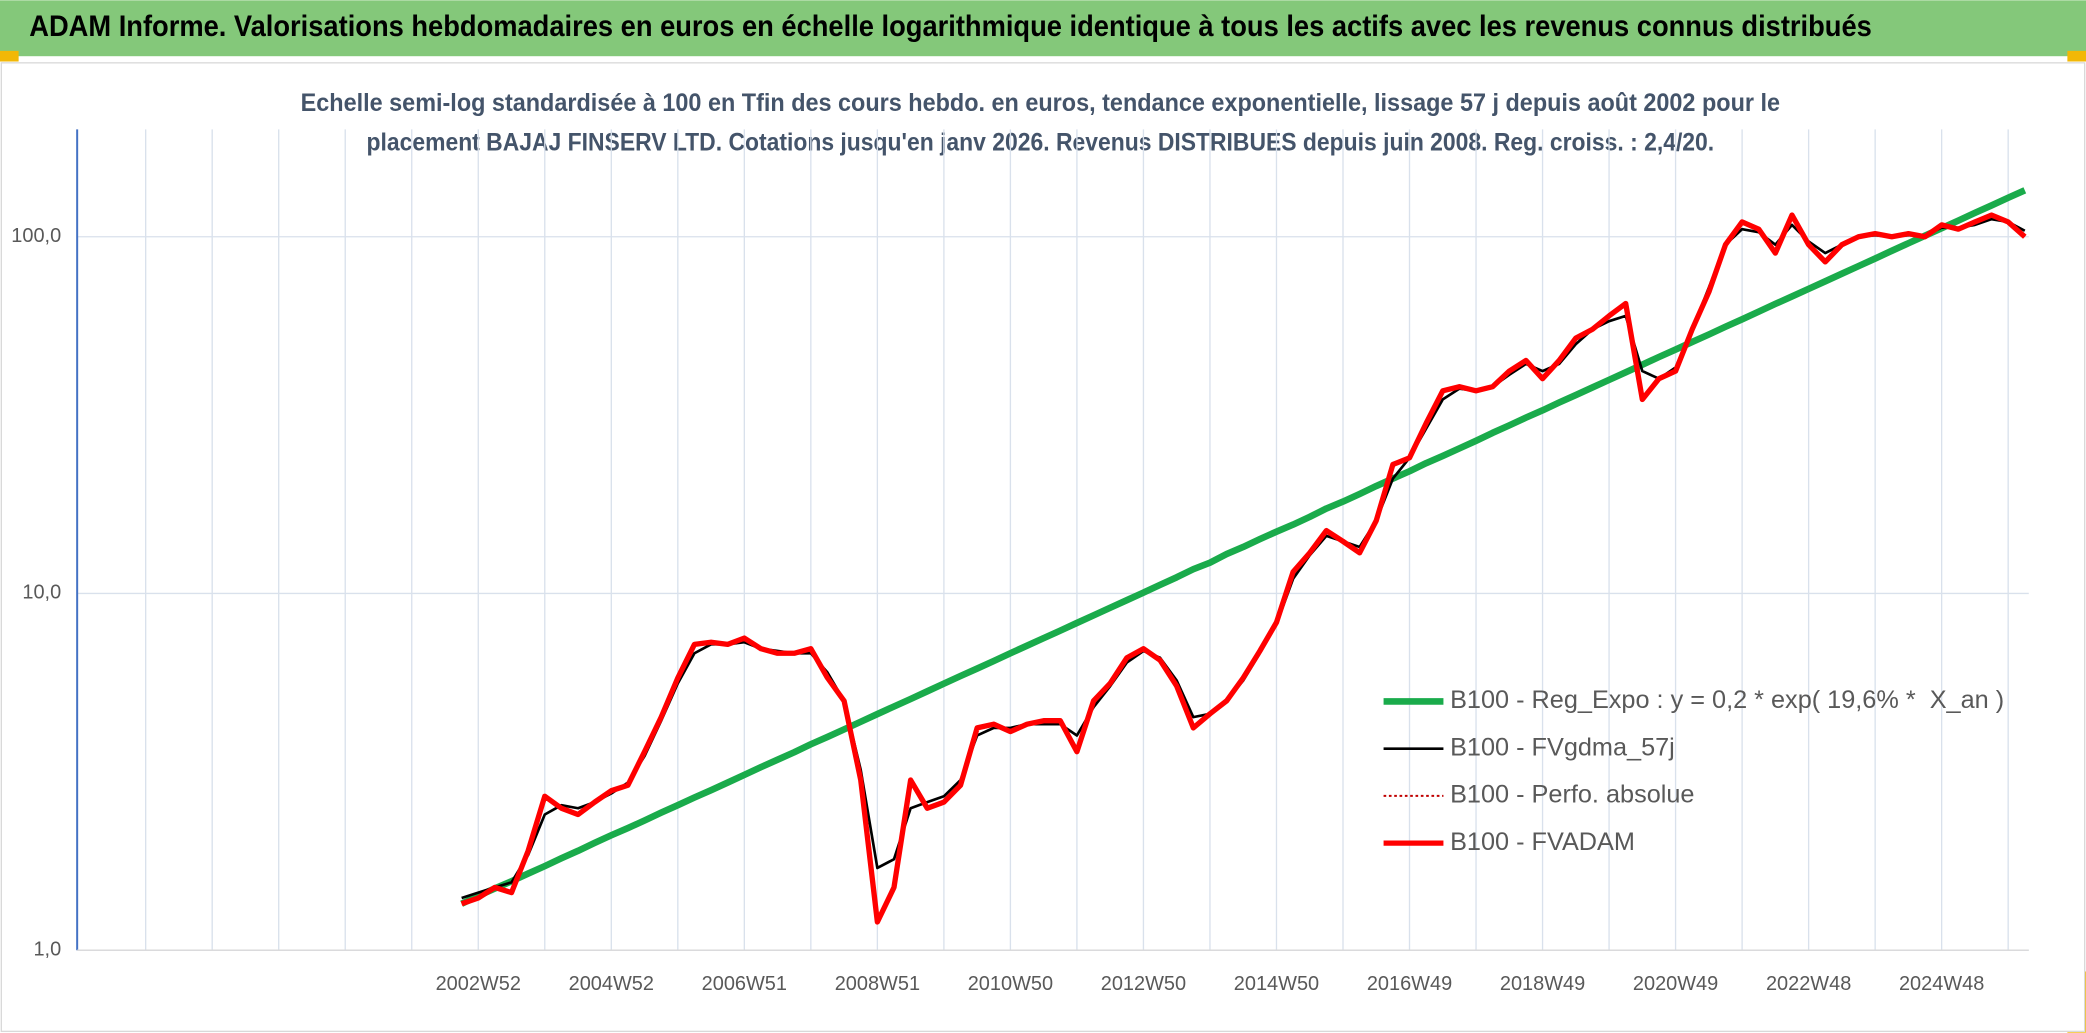 Image resolution: width=2086 pixels, height=1033 pixels. What do you see at coordinates (1542, 842) in the screenshot?
I see `legend-label: B100 - FVADAM` at bounding box center [1542, 842].